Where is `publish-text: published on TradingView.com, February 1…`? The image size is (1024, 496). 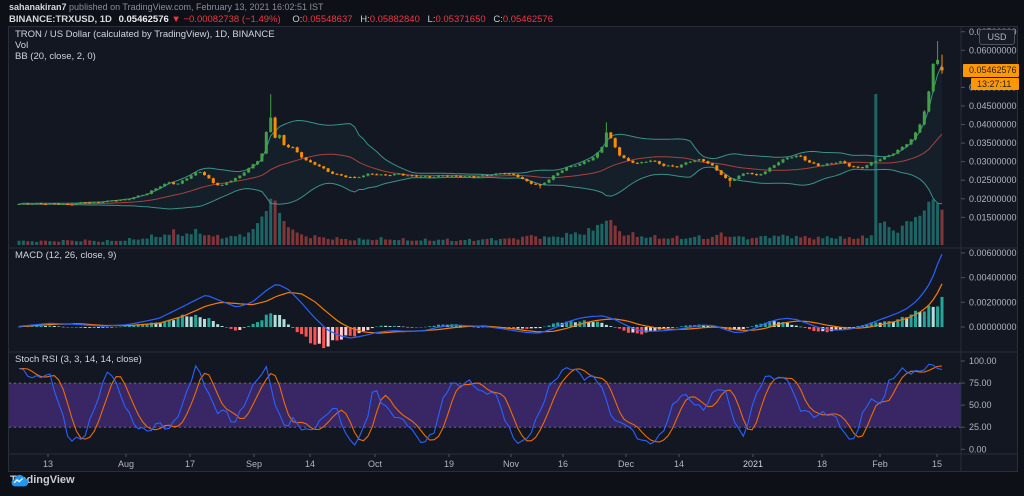
publish-text: published on TradingView.com, February 1… is located at coordinates (195, 7).